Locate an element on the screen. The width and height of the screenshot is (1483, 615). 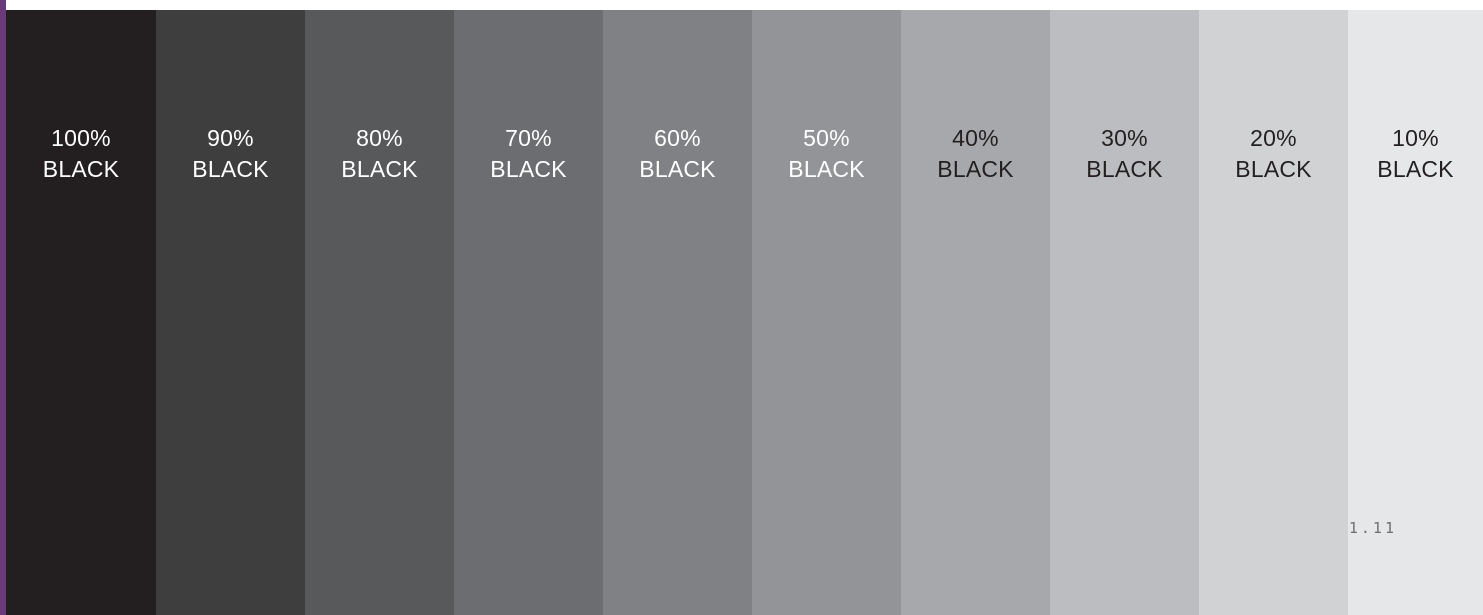
accent-bar is located at coordinates (3, 307).